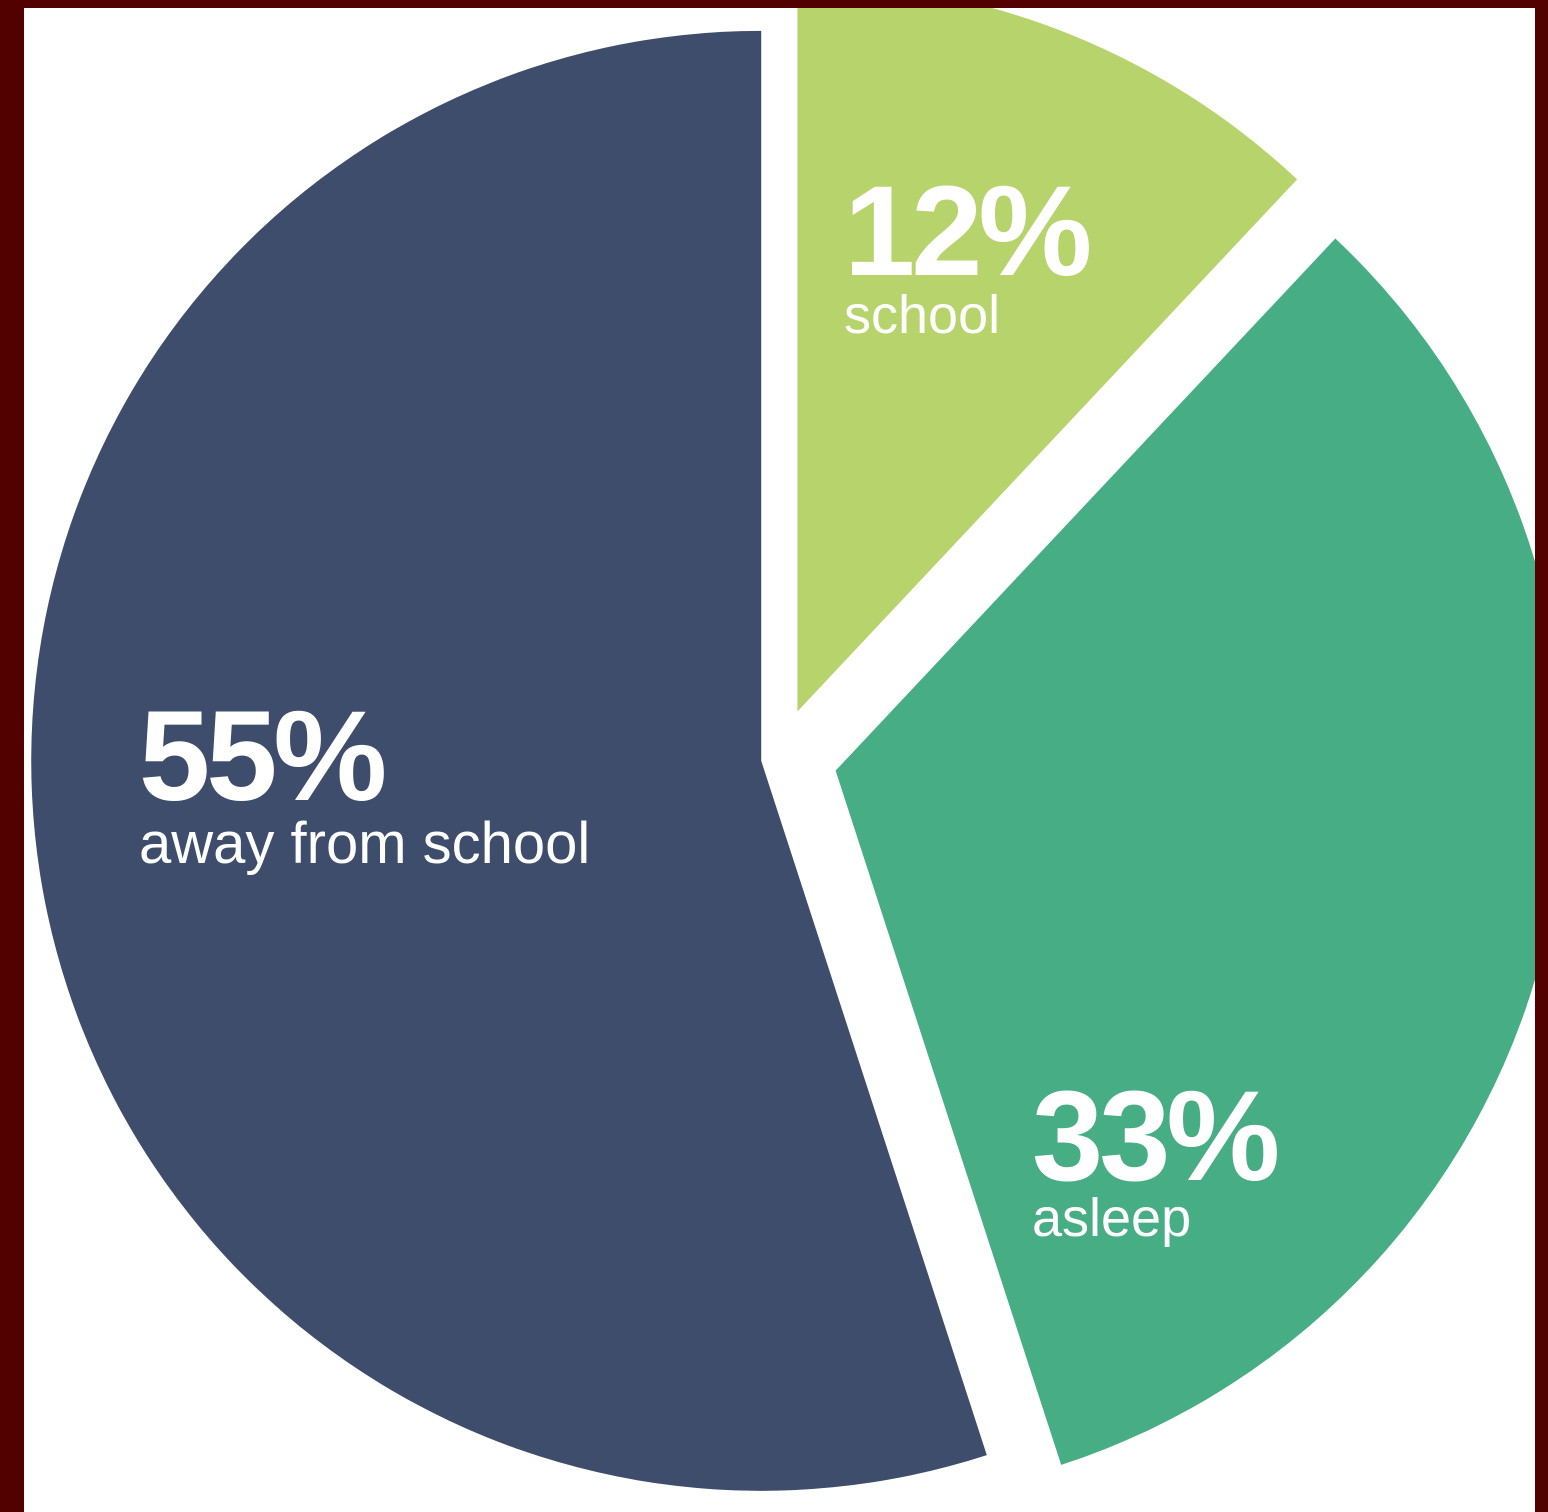  I want to click on slice-label-away-from-school: 55% away from school, so click(364, 783).